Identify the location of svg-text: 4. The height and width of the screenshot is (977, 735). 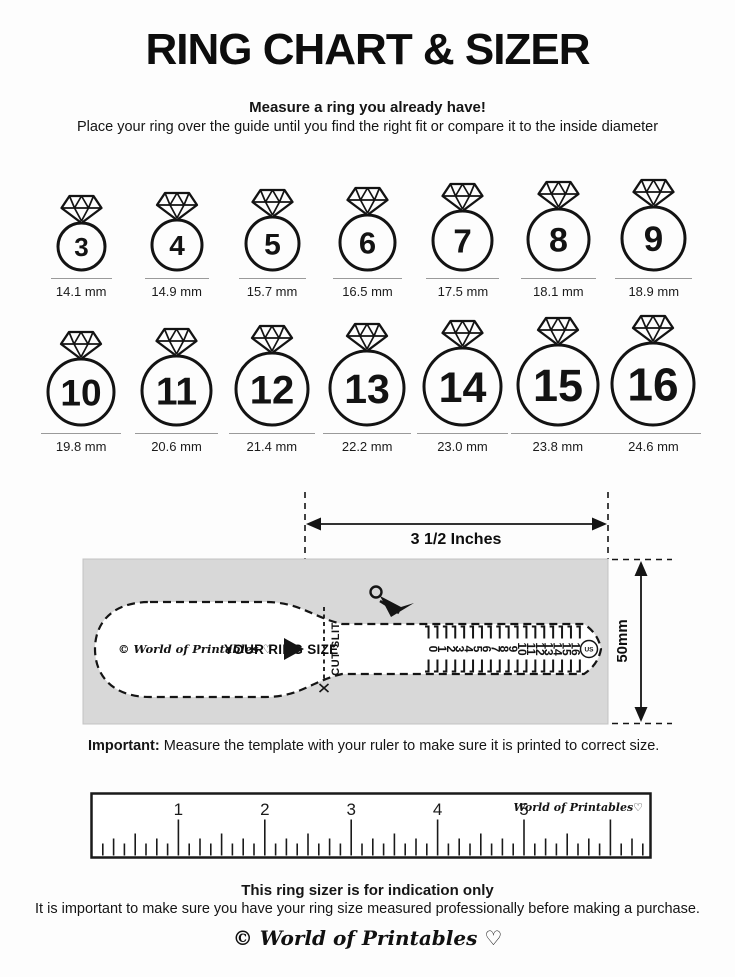
(177, 245).